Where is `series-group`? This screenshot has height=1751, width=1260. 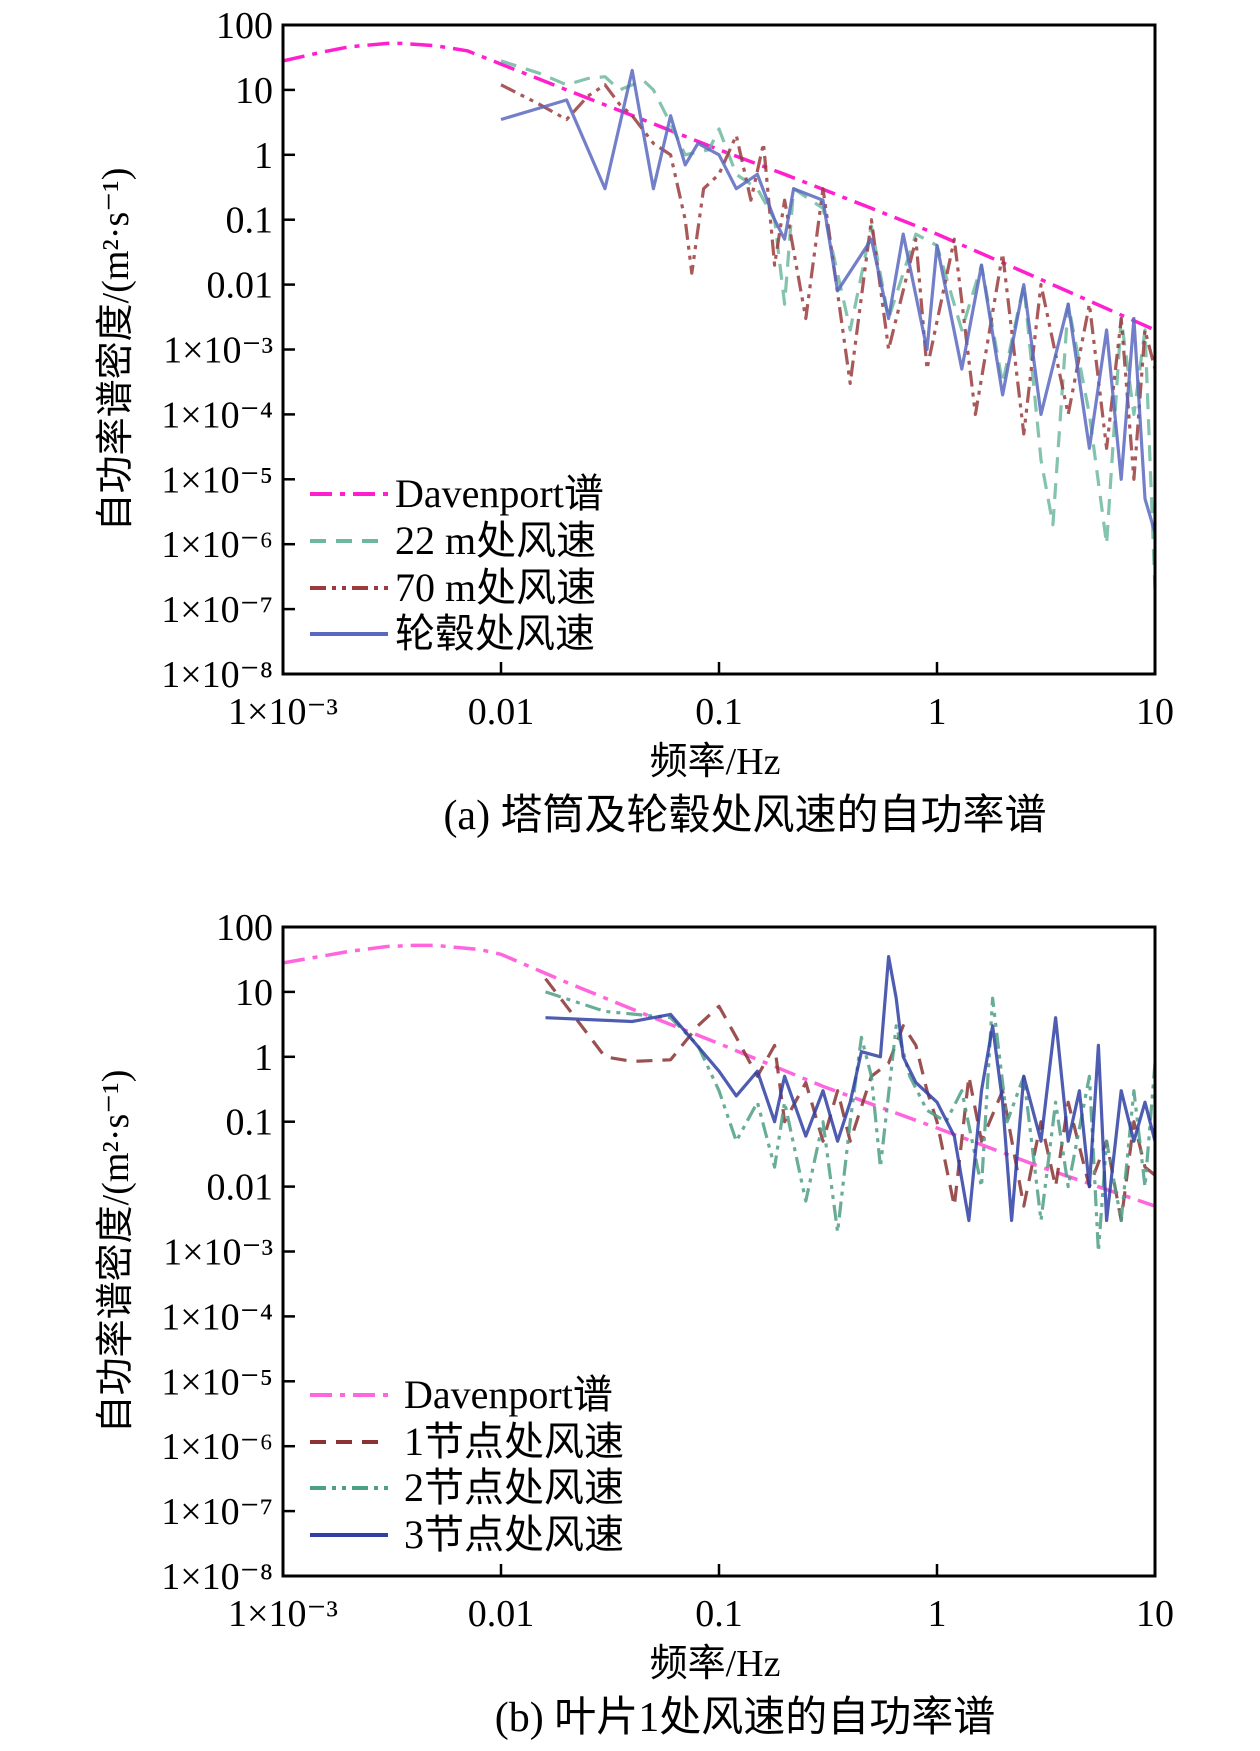
series-group is located at coordinates (719, 1098).